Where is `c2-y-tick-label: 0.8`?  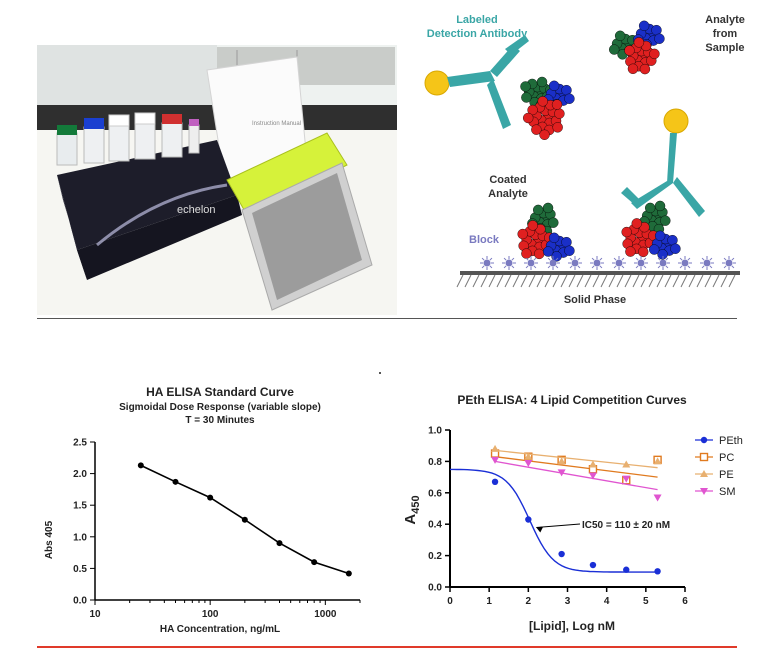 c2-y-tick-label: 0.8 is located at coordinates (435, 462).